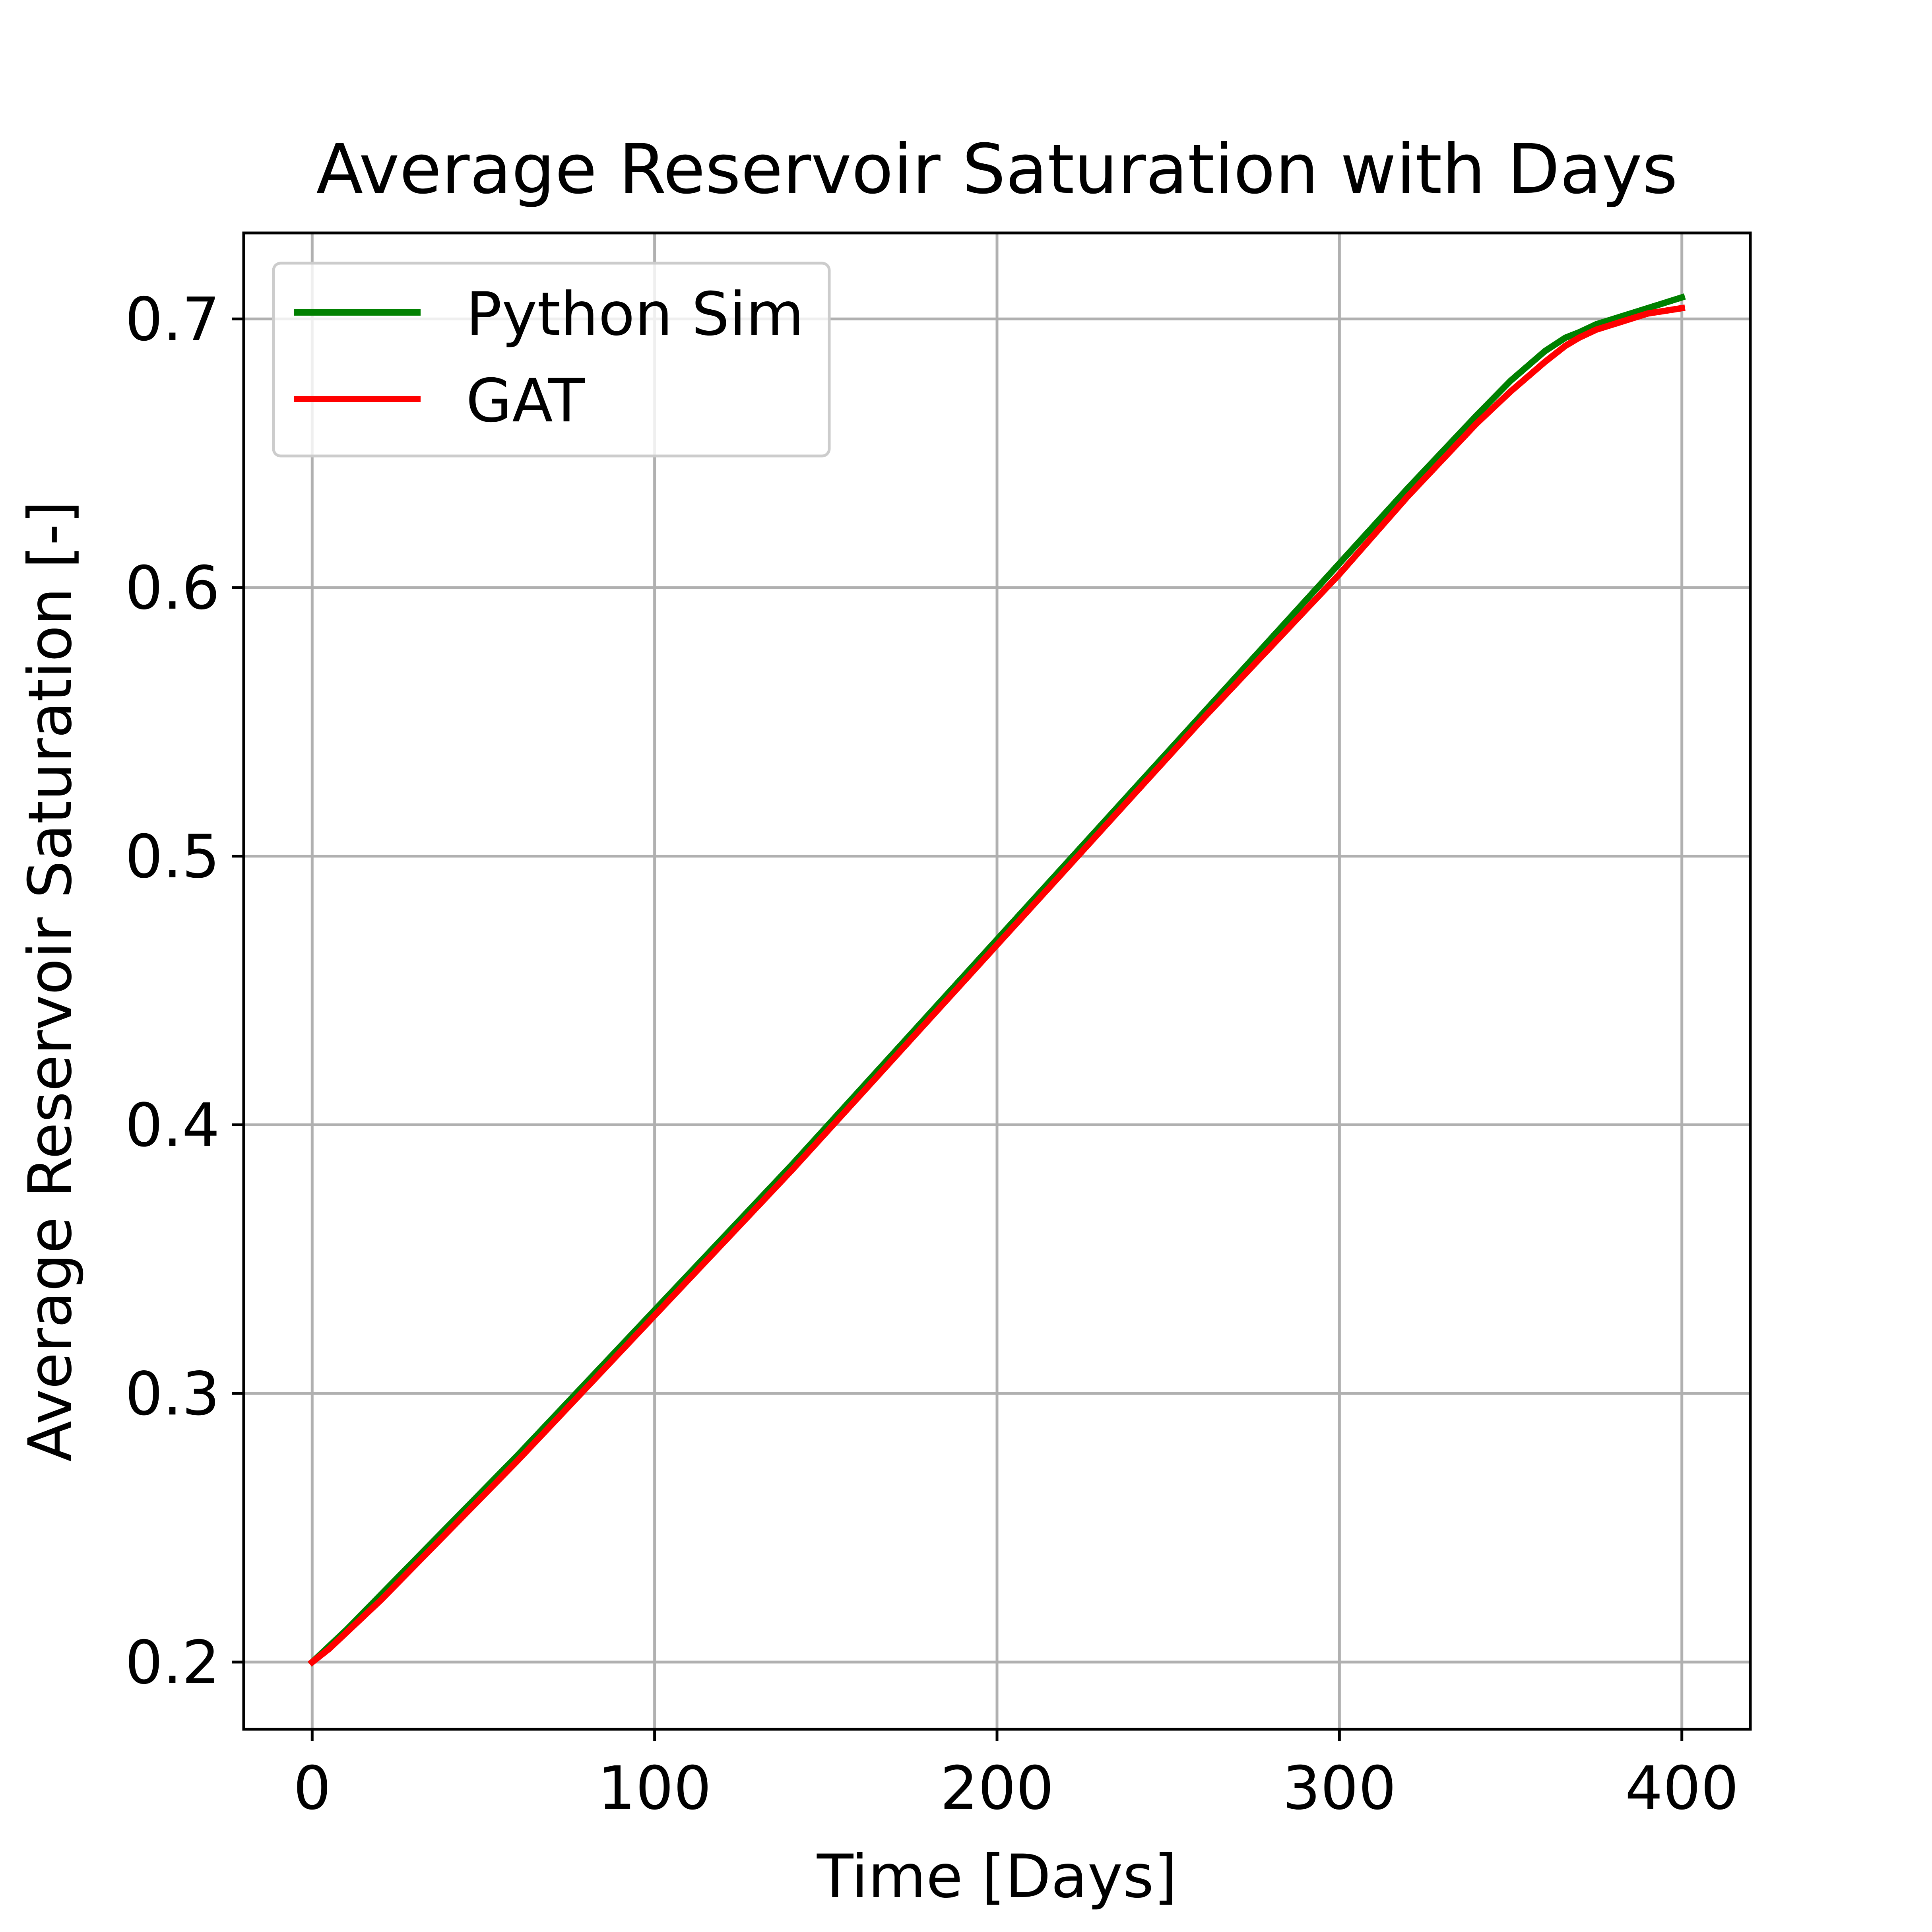 The height and width of the screenshot is (1932, 1932). What do you see at coordinates (997, 1788) in the screenshot?
I see `x-tick-label: 200` at bounding box center [997, 1788].